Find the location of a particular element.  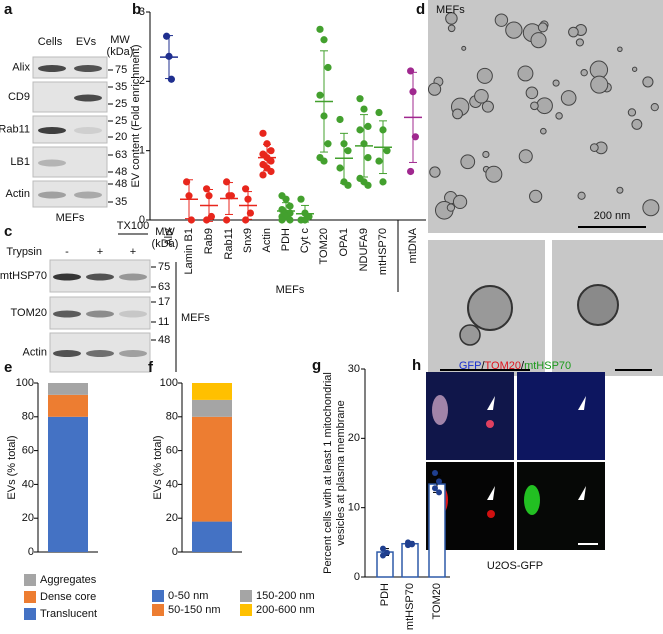

x-tick-label: Snx9 is located at coordinates (248, 240).